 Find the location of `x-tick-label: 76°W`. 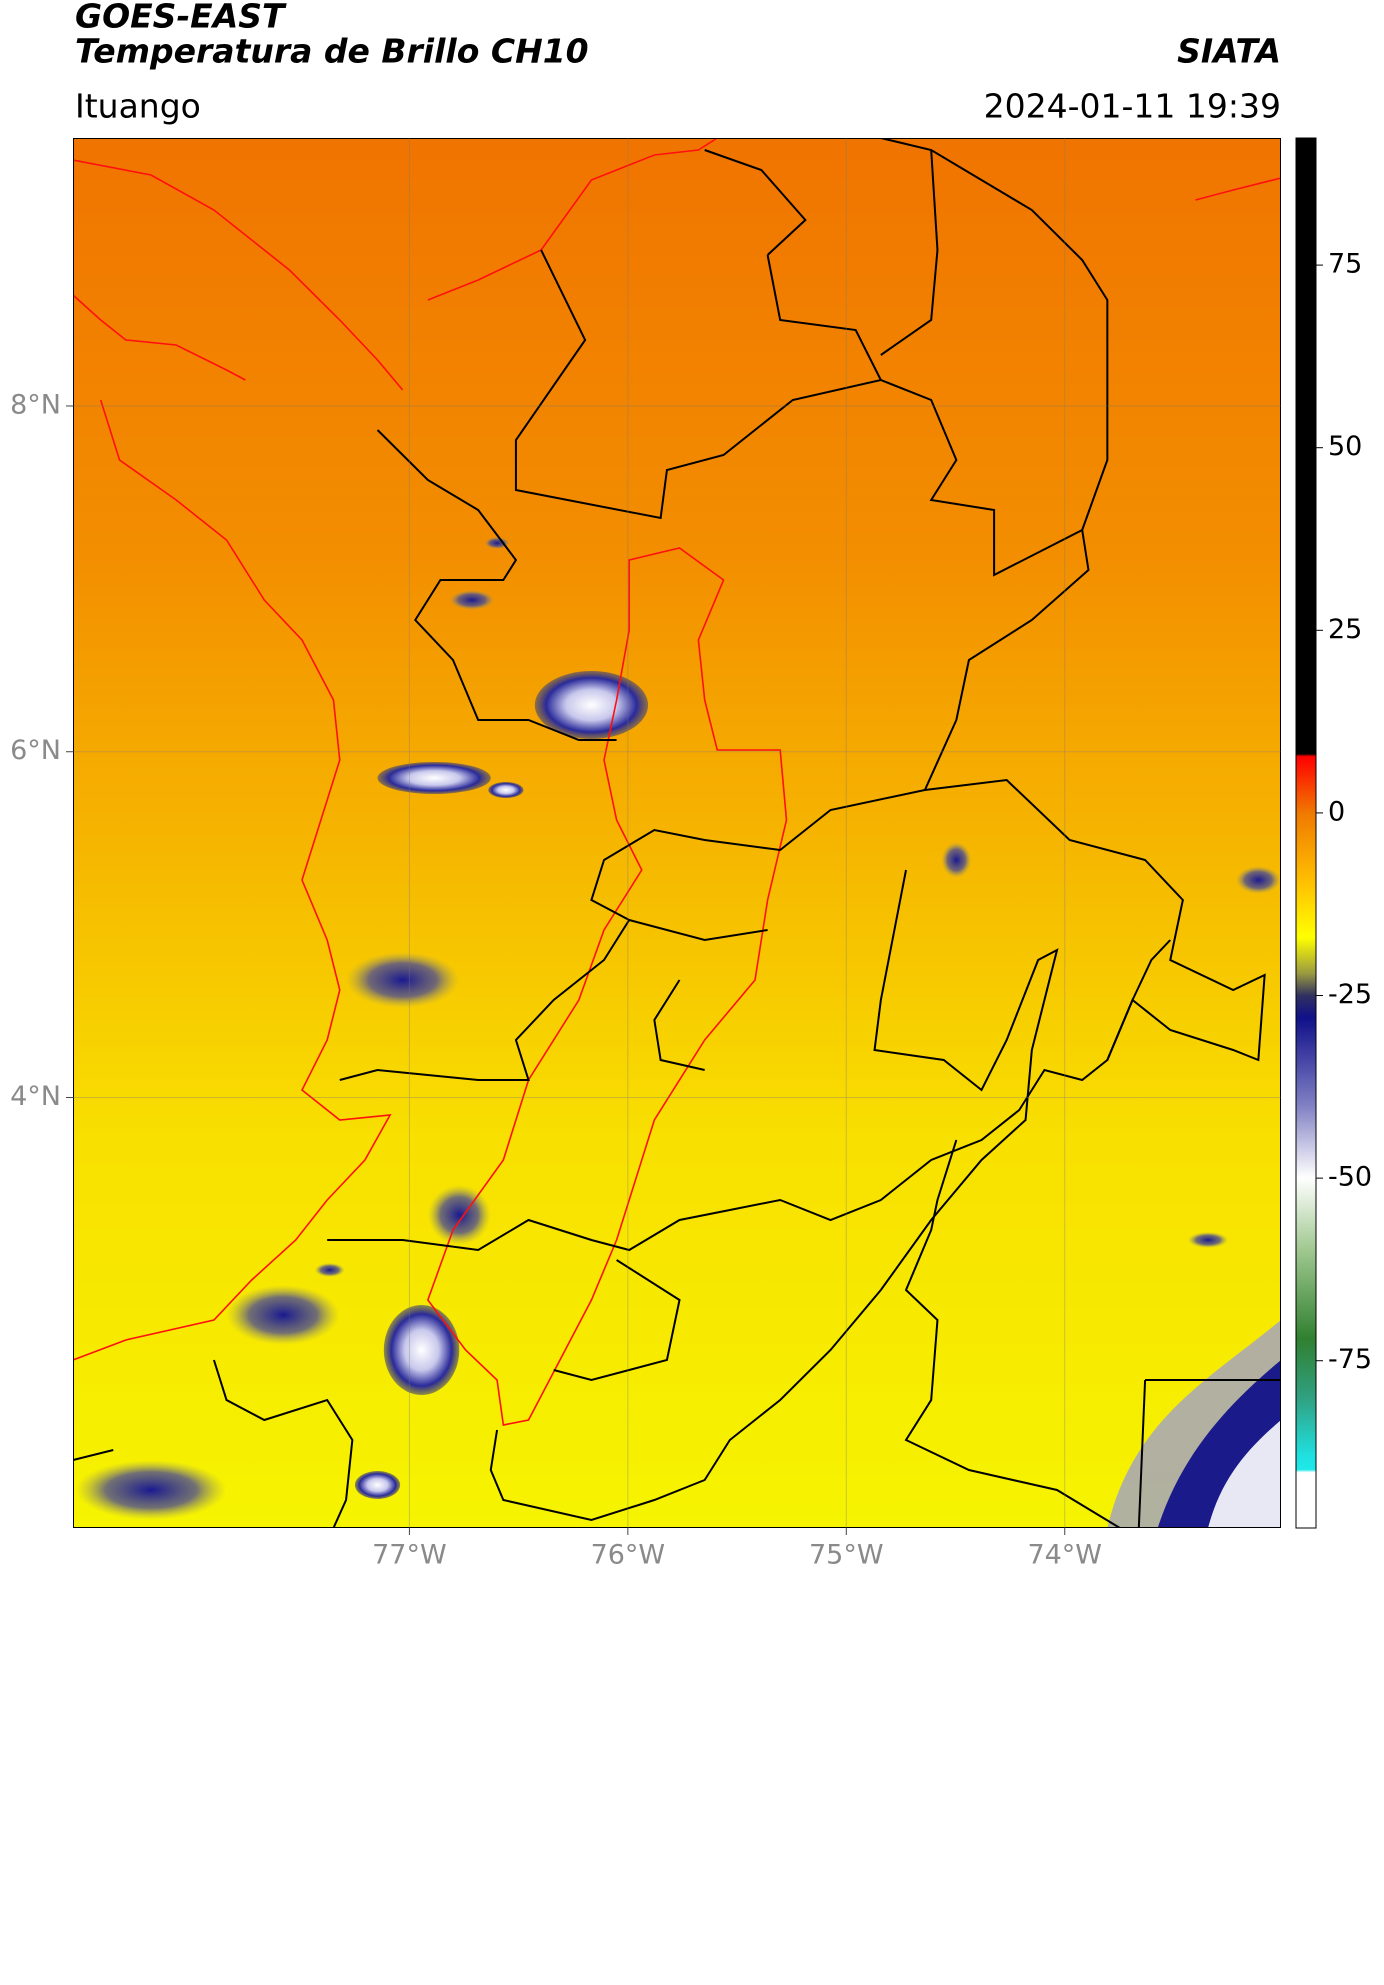

x-tick-label: 76°W is located at coordinates (628, 1555).